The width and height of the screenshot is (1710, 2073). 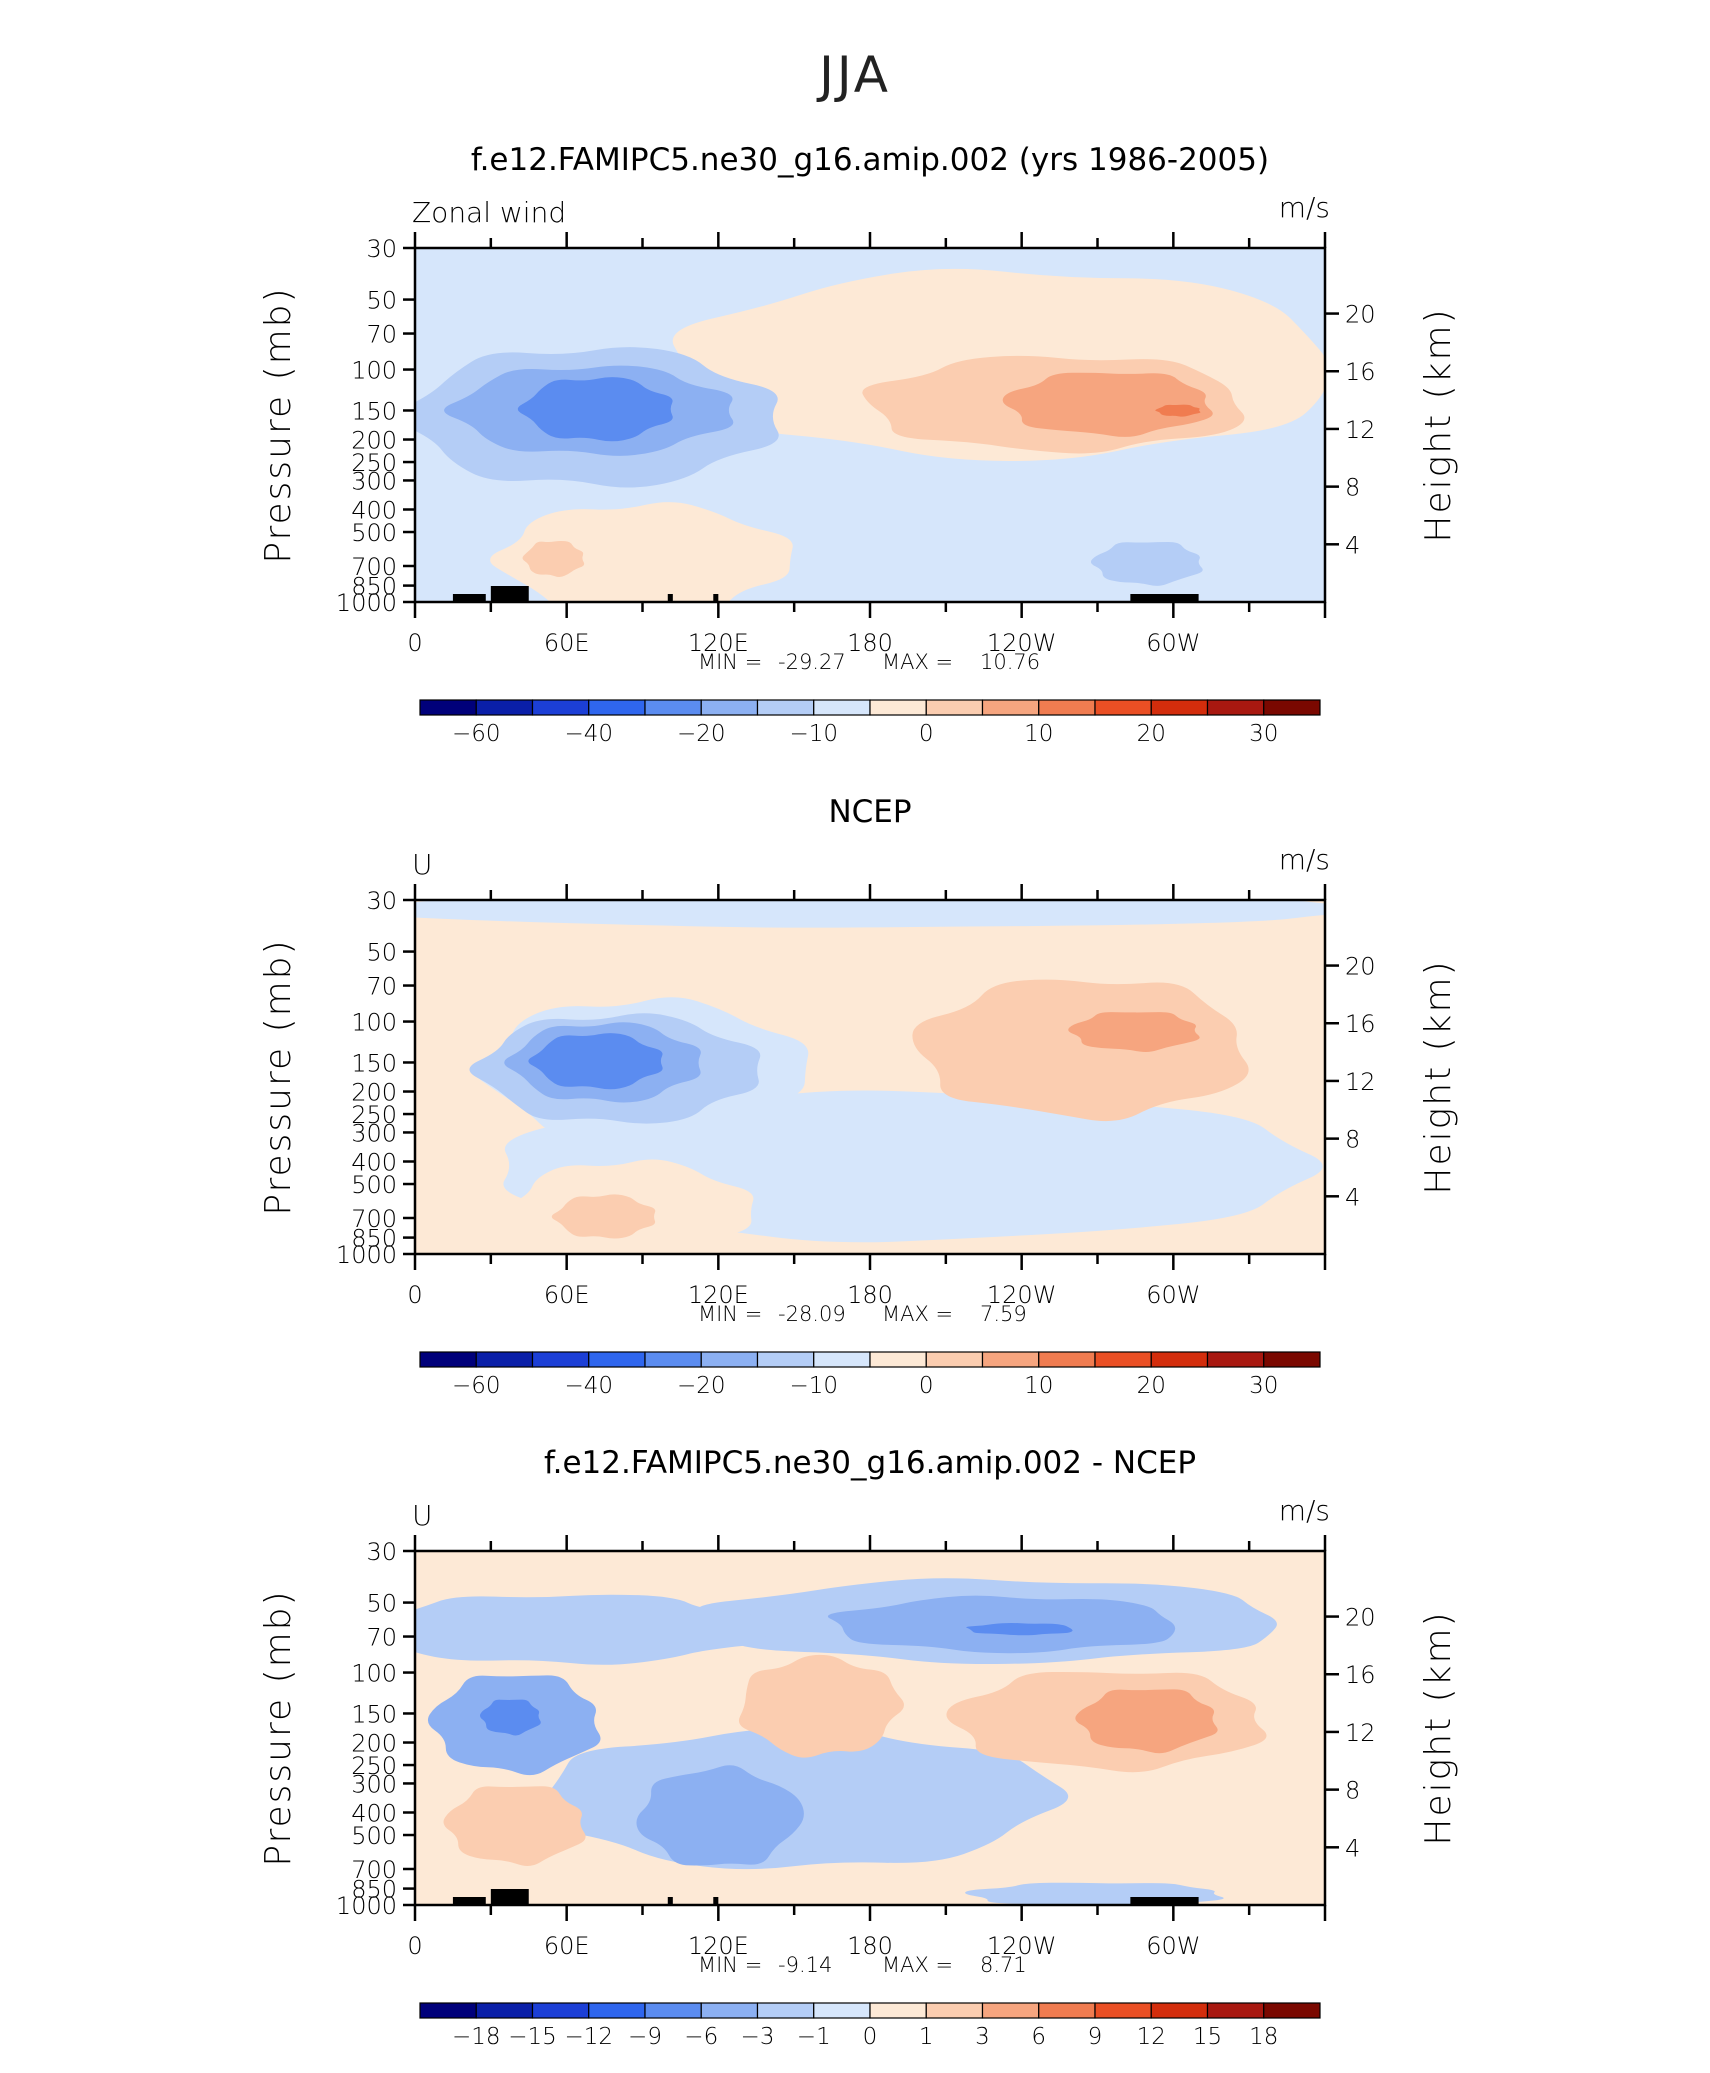 I want to click on colorbar-label: −12, so click(x=588, y=2037).